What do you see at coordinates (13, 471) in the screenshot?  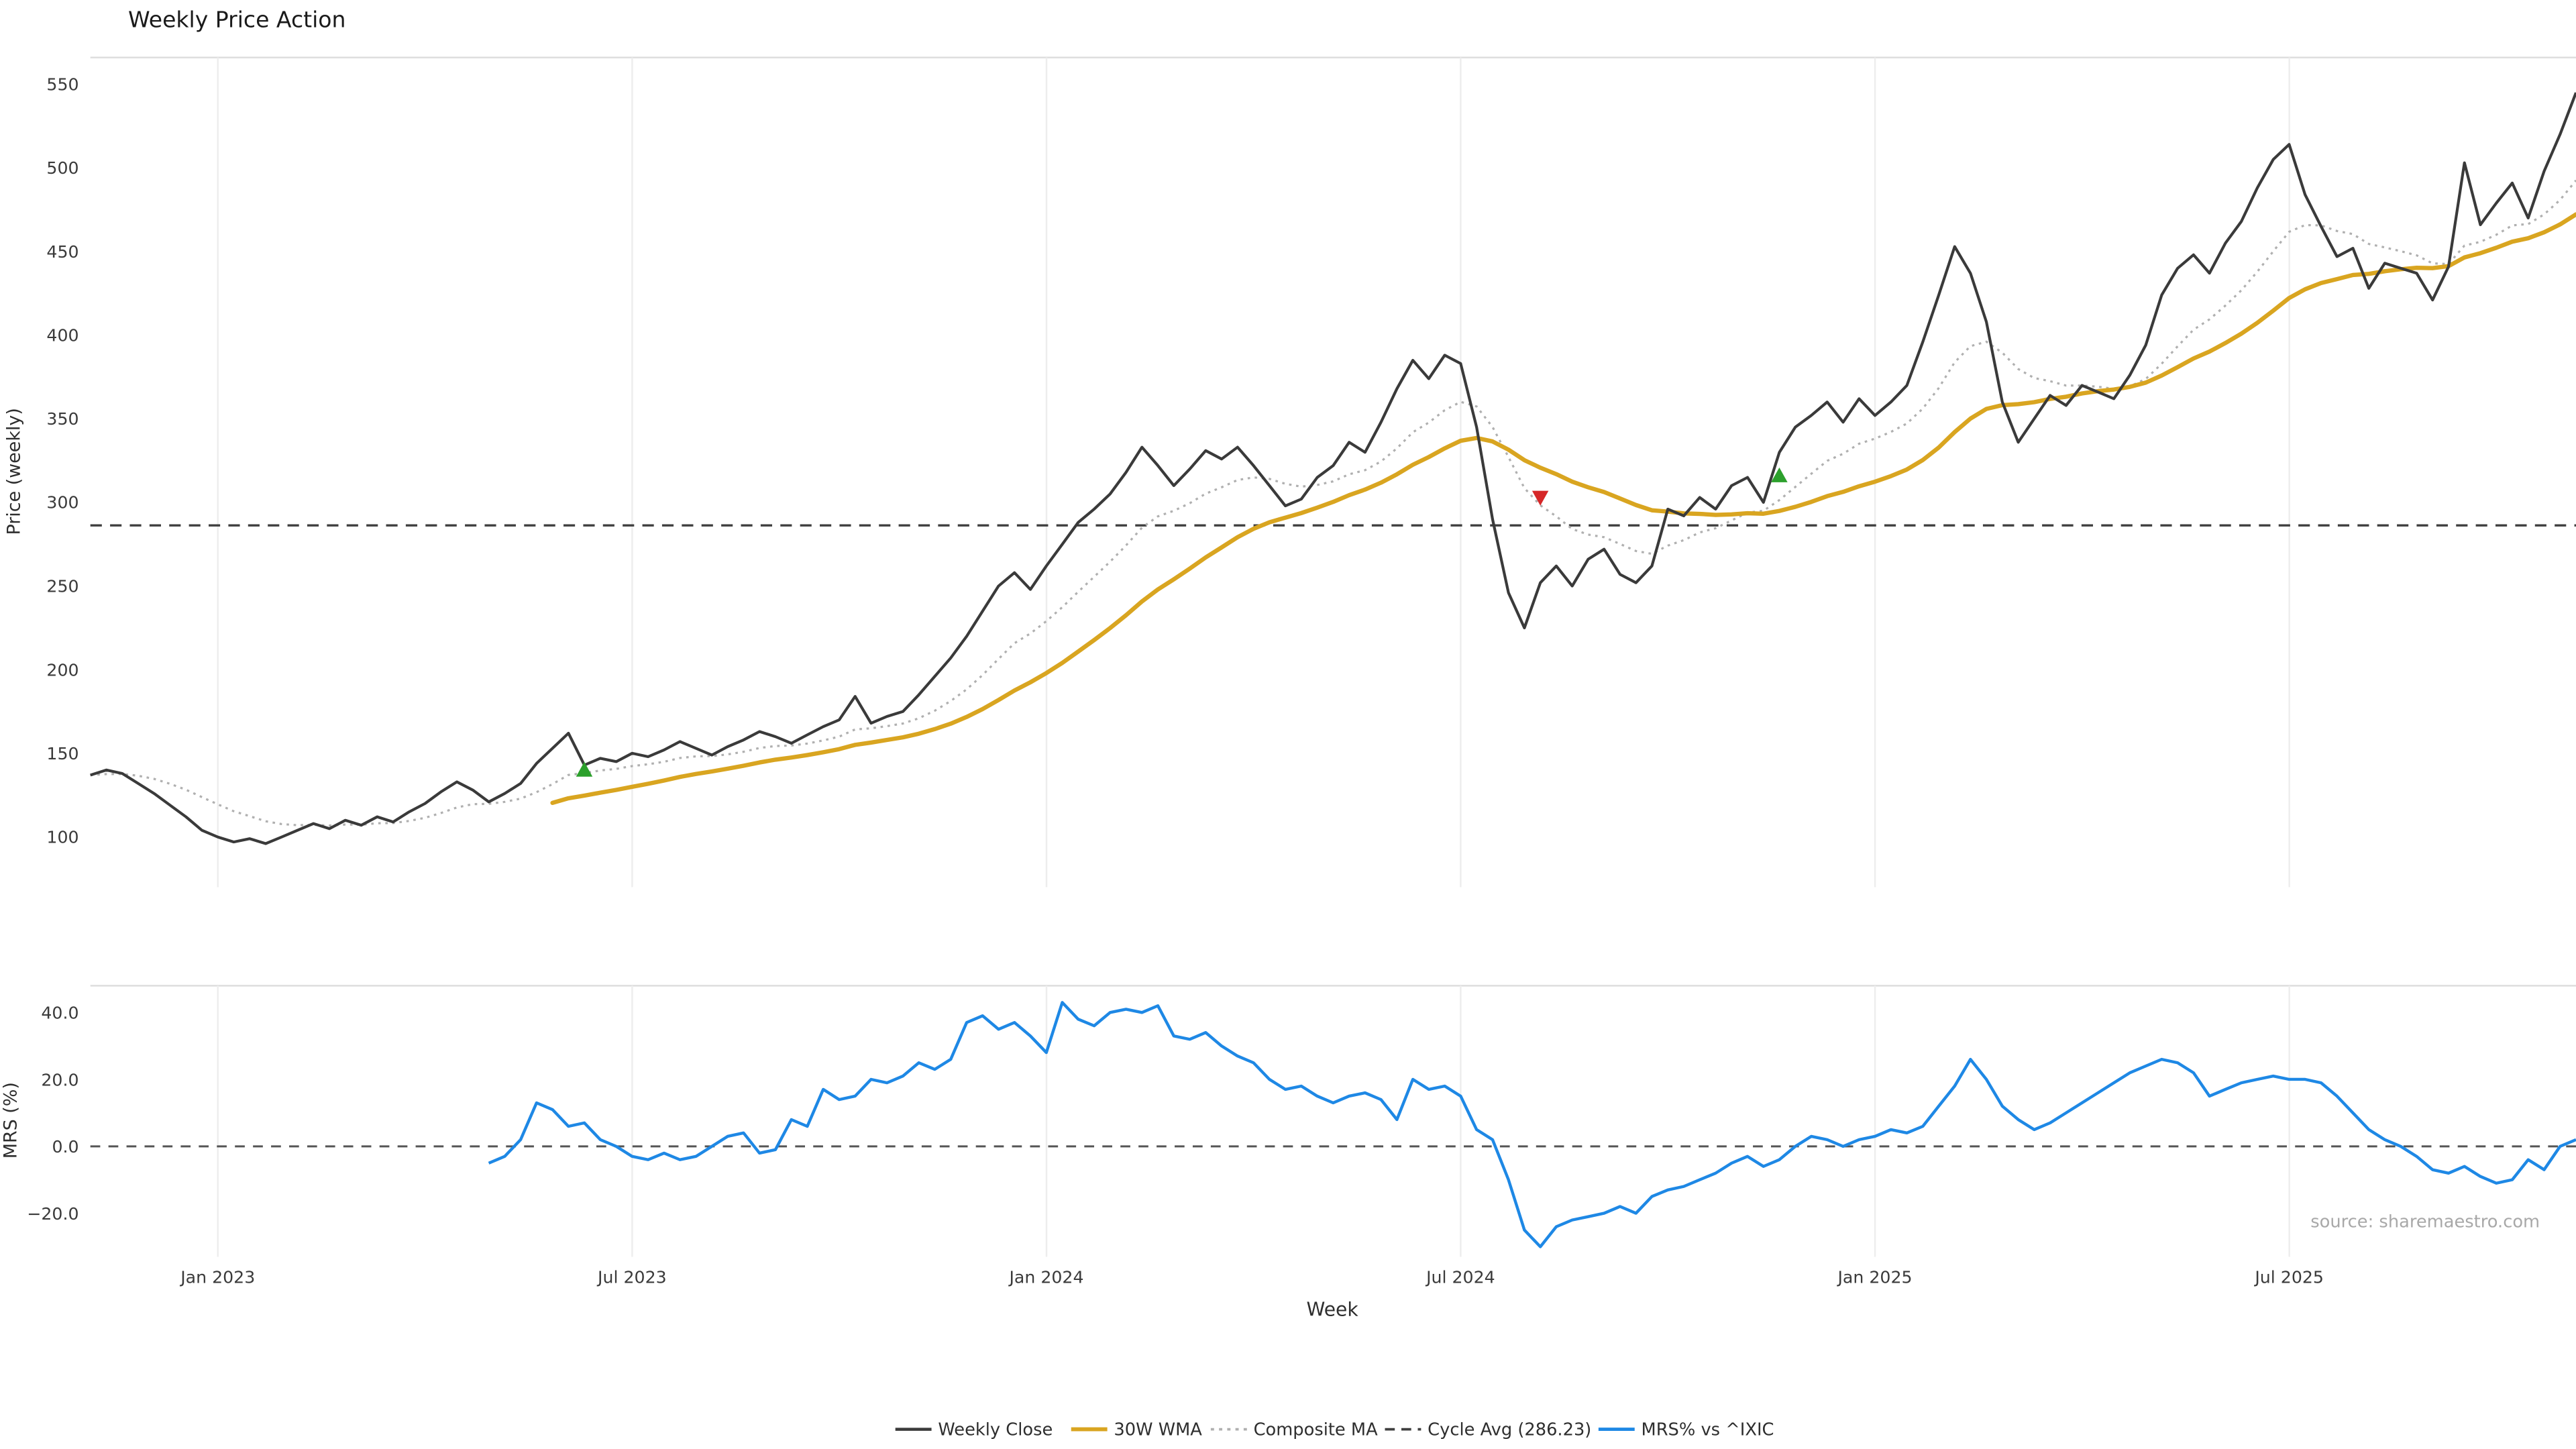 I see `price-axis-title: Price (weekly)` at bounding box center [13, 471].